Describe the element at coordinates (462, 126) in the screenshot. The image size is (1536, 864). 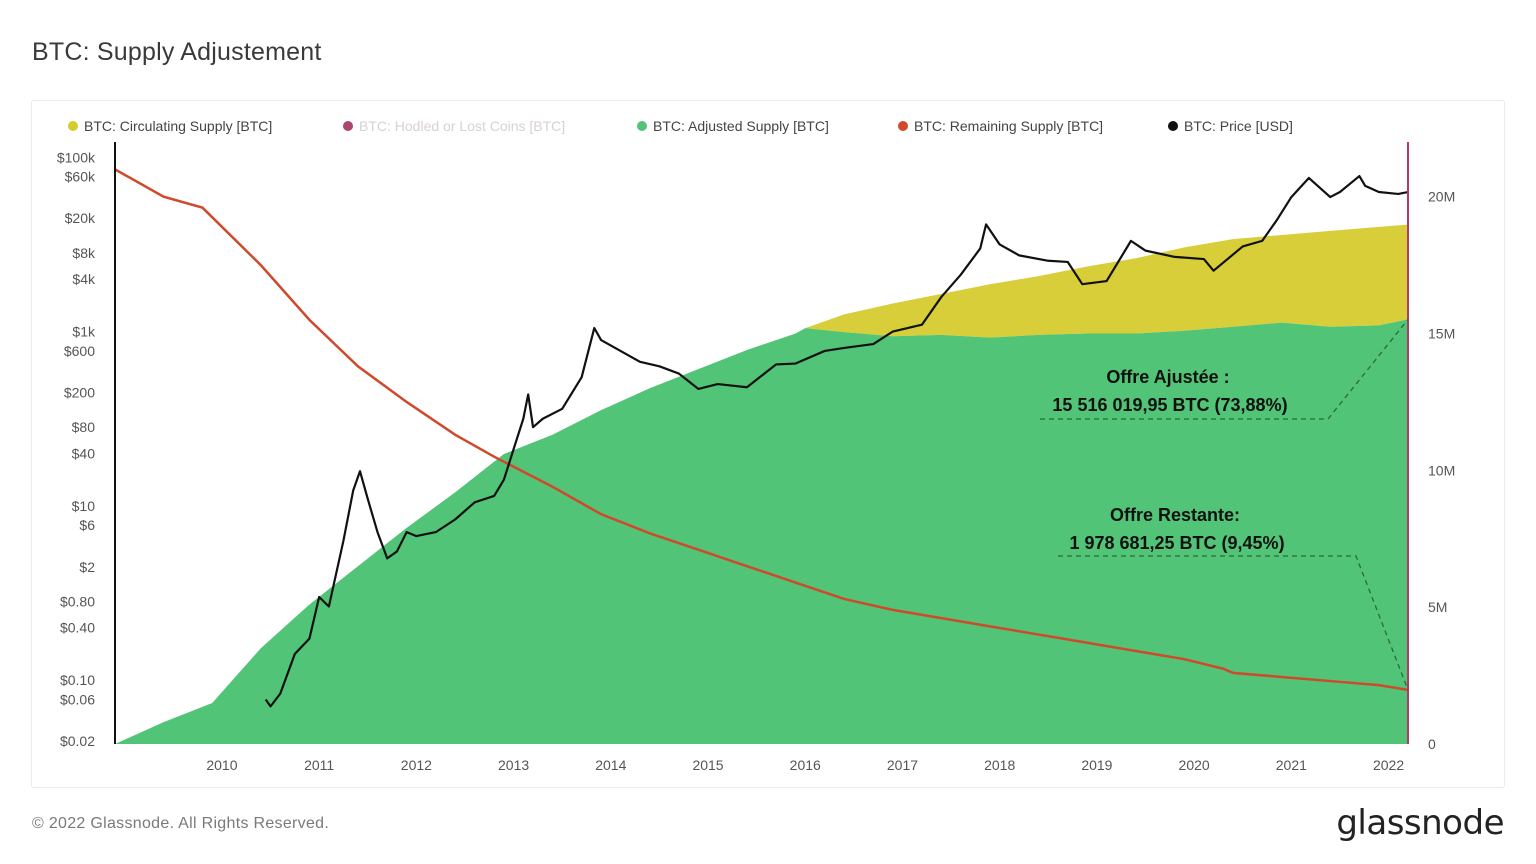
I see `legend-label-2: BTC: Hodled or Lost Coins [BTC]` at that location.